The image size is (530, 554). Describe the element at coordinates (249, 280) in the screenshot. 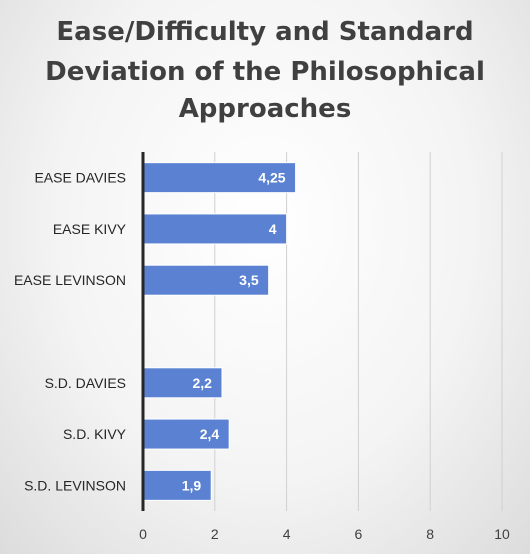

I see `data-label-2: 3,5` at that location.